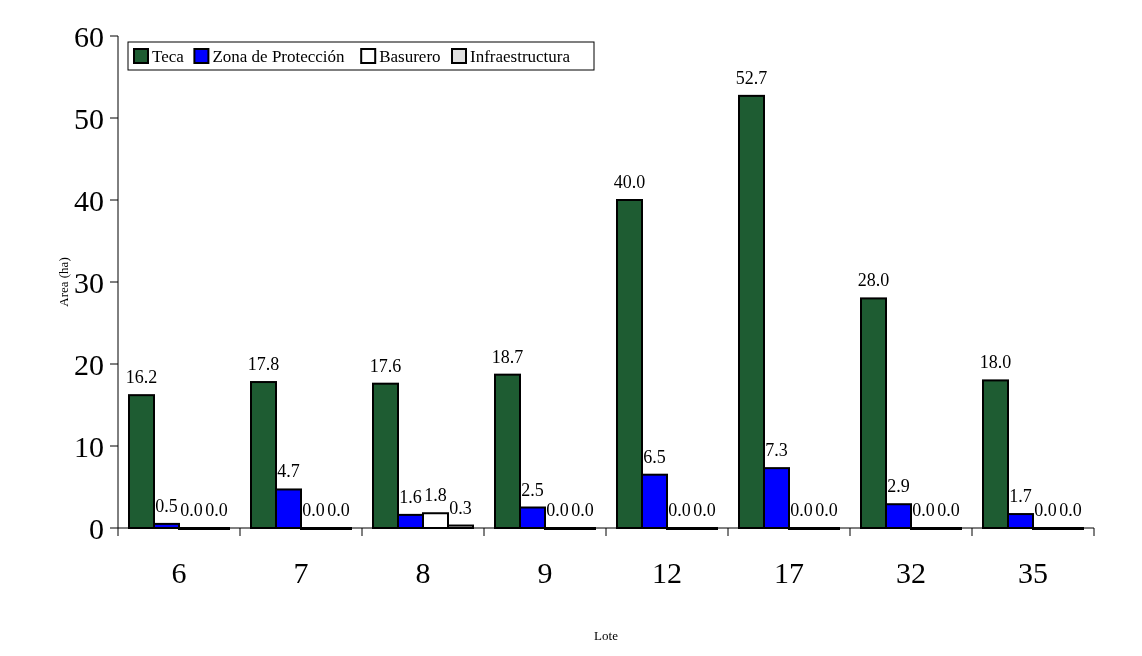  Describe the element at coordinates (532, 489) in the screenshot. I see `data-label: 2.5` at that location.